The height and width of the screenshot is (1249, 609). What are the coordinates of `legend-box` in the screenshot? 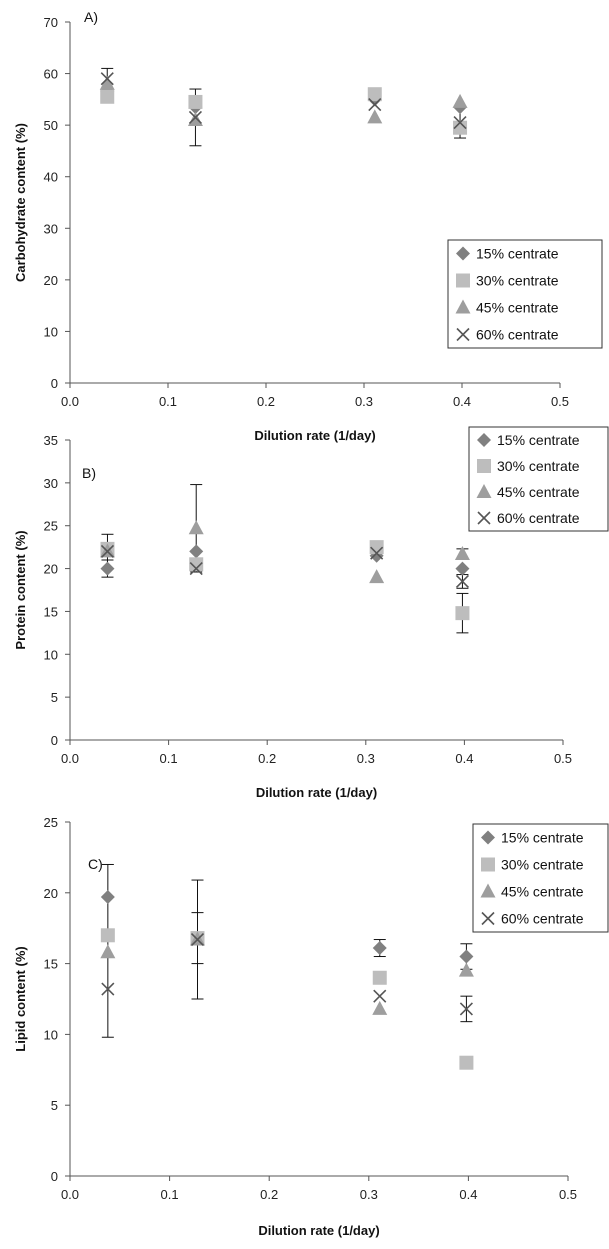 It's located at (525, 294).